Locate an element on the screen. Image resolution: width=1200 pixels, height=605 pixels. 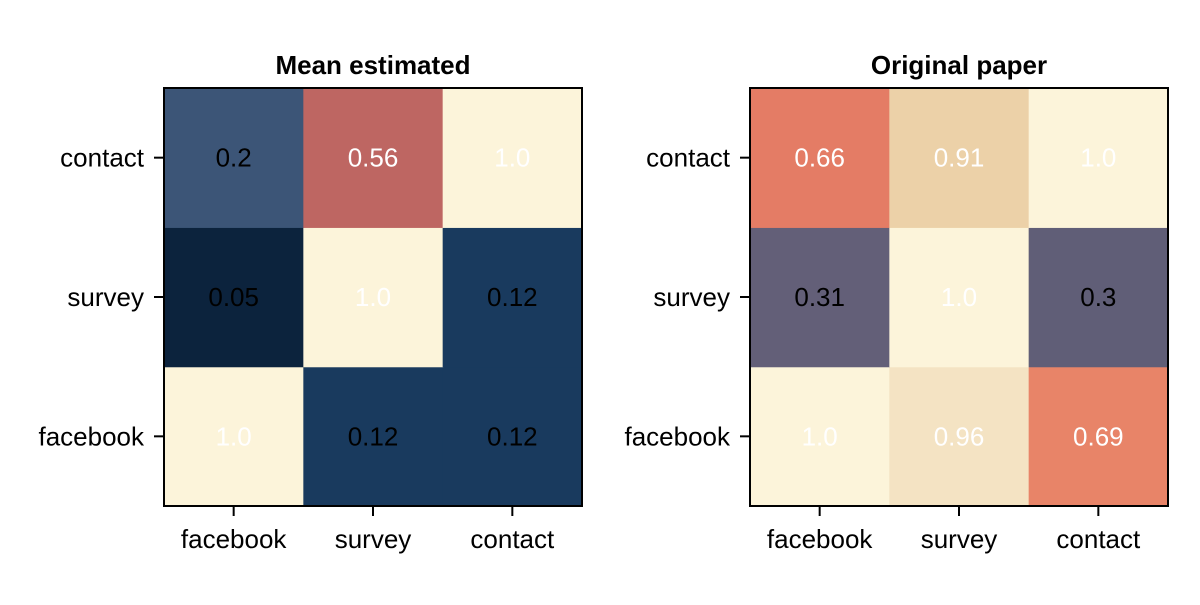
cell-value-label: 0.05 is located at coordinates (233, 297).